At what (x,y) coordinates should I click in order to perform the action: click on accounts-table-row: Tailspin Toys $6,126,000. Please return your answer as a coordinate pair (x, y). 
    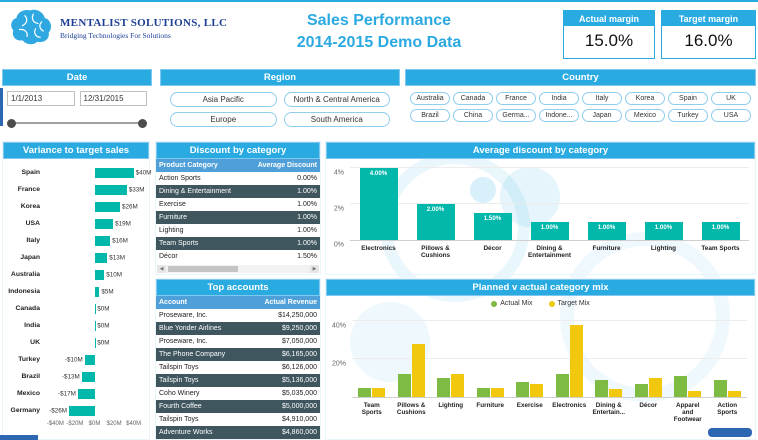
    Looking at the image, I should click on (238, 367).